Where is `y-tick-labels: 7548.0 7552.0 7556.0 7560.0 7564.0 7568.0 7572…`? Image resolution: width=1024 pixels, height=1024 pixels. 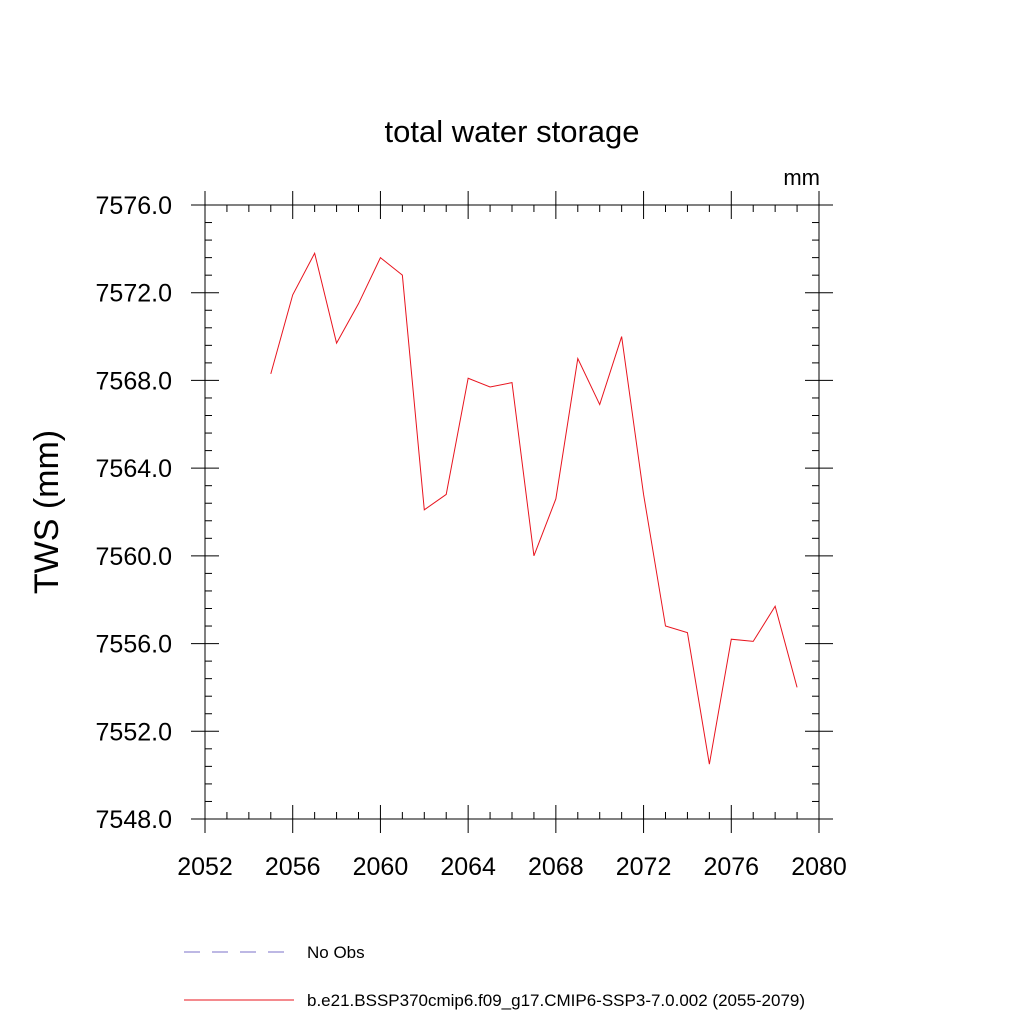 y-tick-labels: 7548.0 7552.0 7556.0 7560.0 7564.0 7568.0 7572… is located at coordinates (134, 513).